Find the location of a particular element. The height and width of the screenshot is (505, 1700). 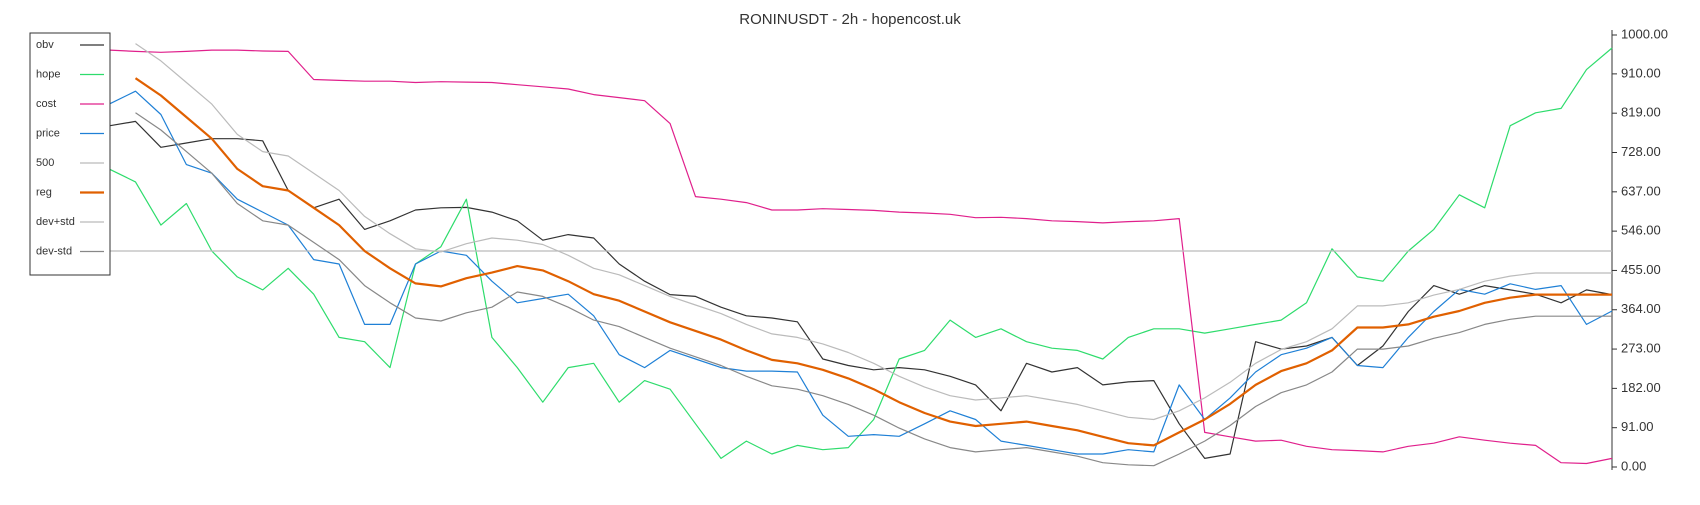

chart-title: RONINUSDT - 2h - hopencost.uk is located at coordinates (850, 19).